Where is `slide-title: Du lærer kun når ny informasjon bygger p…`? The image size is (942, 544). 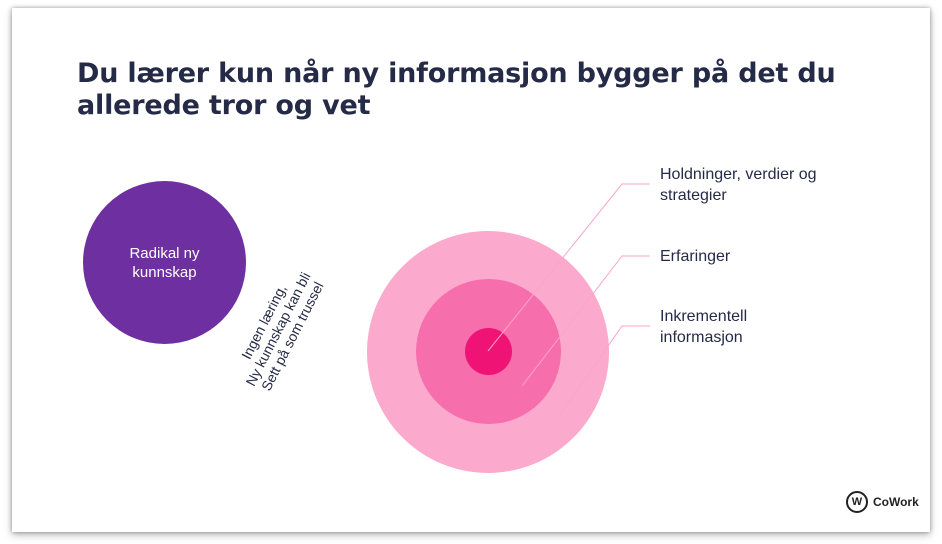
slide-title: Du lærer kun når ny informasjon bygger p… is located at coordinates (456, 89).